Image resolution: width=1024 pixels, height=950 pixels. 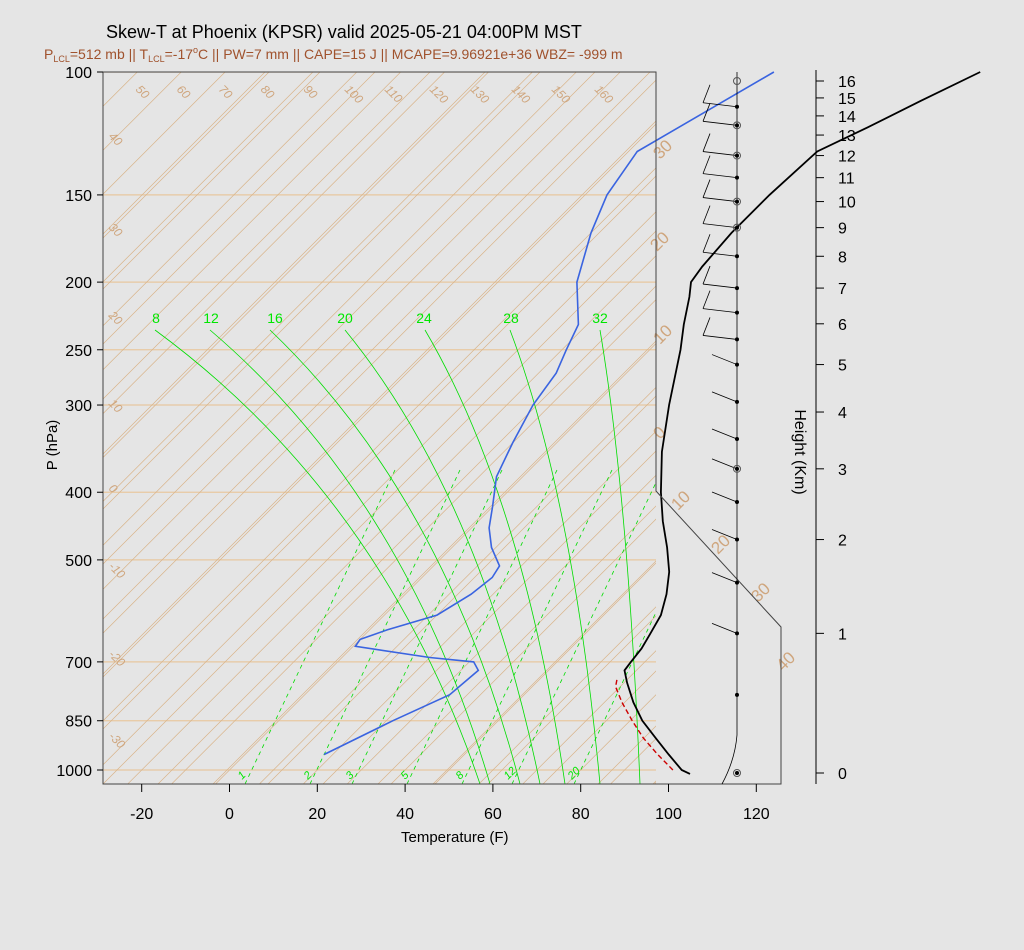 I want to click on subtitle-p-lcl: P, so click(x=48, y=54).